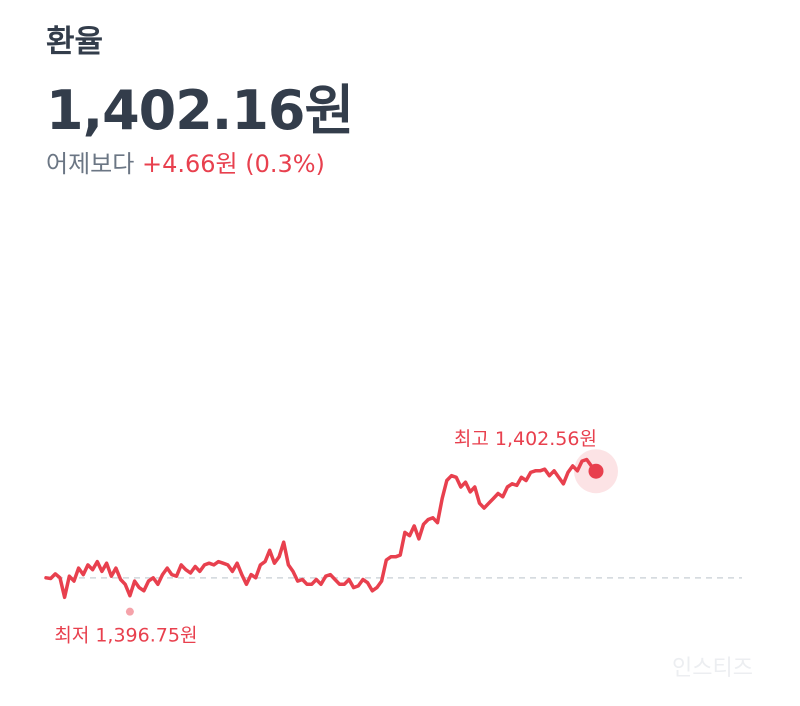 The width and height of the screenshot is (800, 706). I want to click on change-summary: 어제보다 +4.66원 (0.3%), so click(185, 161).